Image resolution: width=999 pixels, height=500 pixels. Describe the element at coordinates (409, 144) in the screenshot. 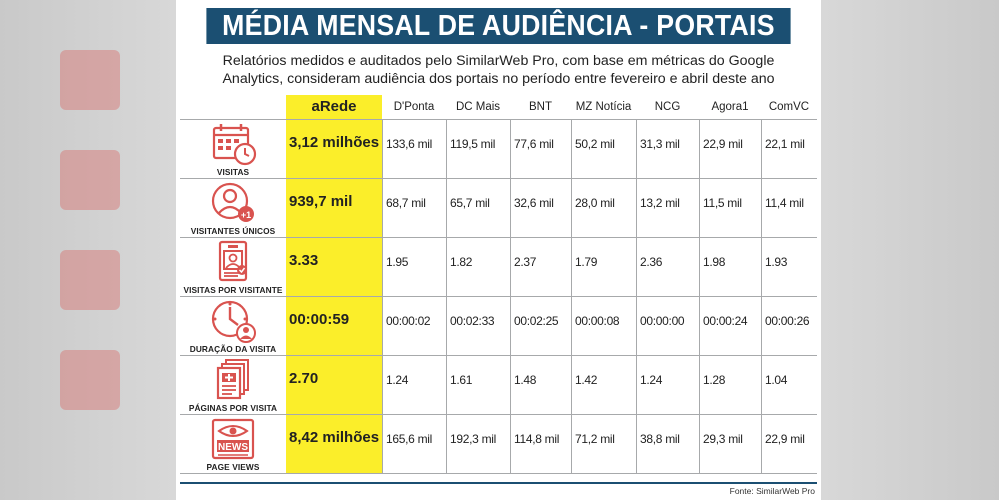

I see `table-cell: 133,6 mil` at that location.